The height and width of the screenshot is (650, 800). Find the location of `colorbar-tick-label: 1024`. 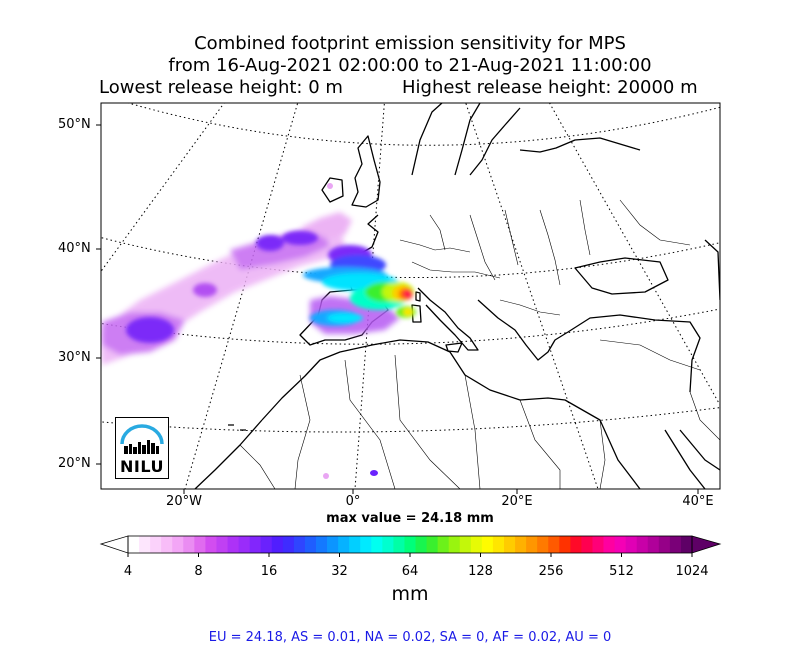

colorbar-tick-label: 1024 is located at coordinates (692, 571).